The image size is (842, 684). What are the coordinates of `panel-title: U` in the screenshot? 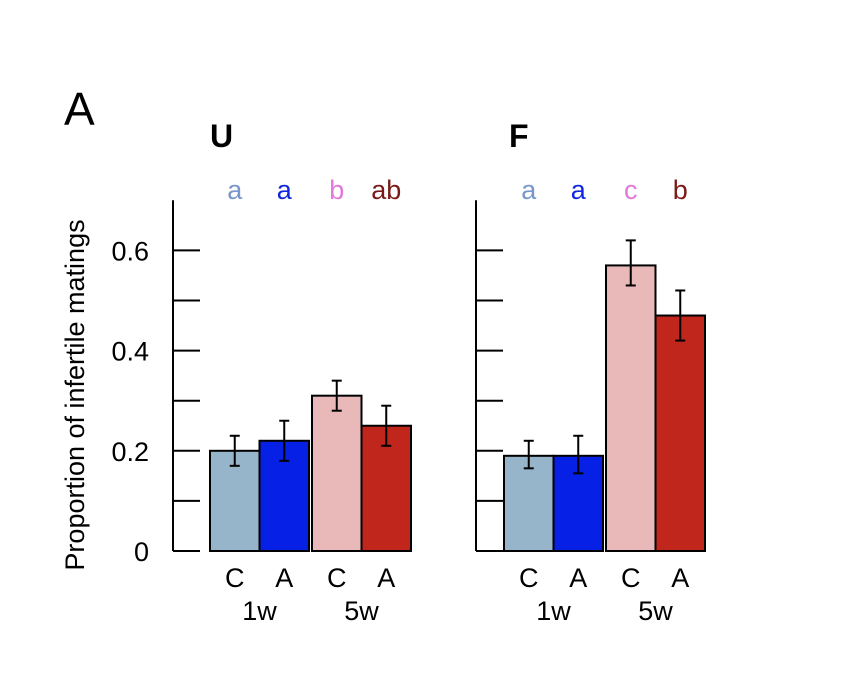 It's located at (221, 136).